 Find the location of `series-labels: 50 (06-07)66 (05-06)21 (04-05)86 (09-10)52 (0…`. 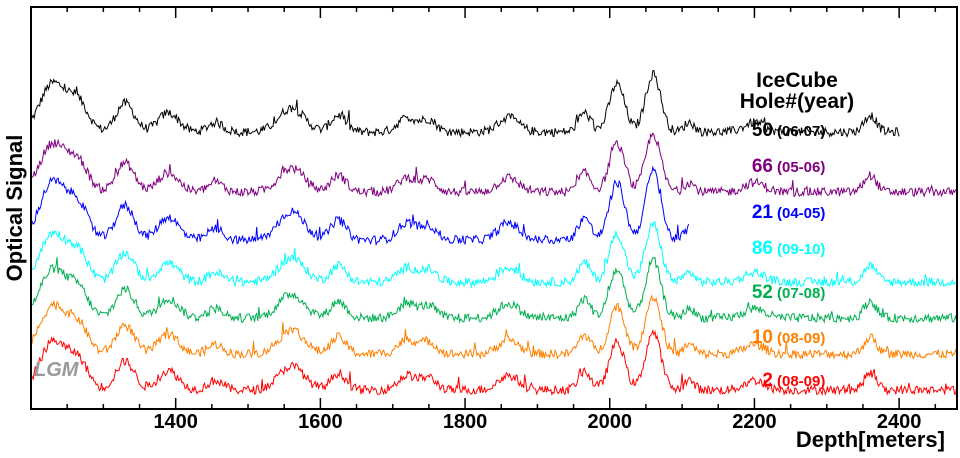

series-labels: 50 (06-07)66 (05-06)21 (04-05)86 (09-10)52 (0… is located at coordinates (789, 255).